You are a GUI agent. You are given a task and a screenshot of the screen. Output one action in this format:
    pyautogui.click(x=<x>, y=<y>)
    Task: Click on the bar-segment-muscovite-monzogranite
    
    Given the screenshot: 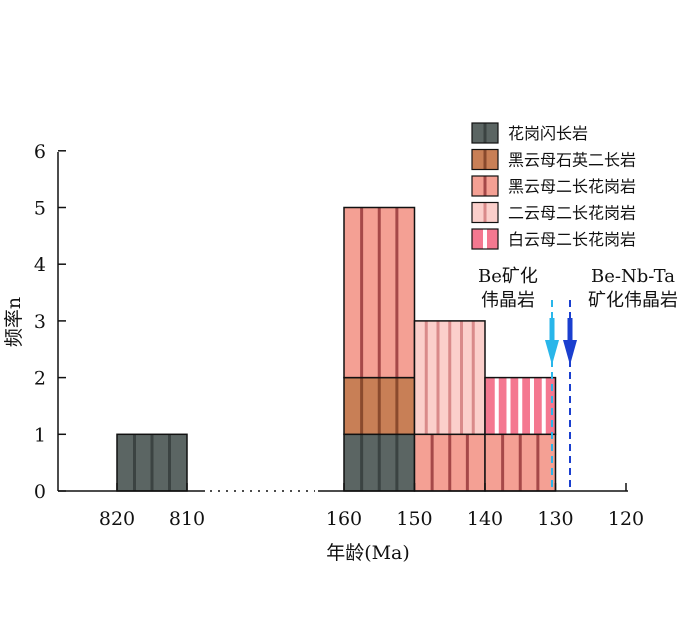 What is the action you would take?
    pyautogui.click(x=520, y=406)
    